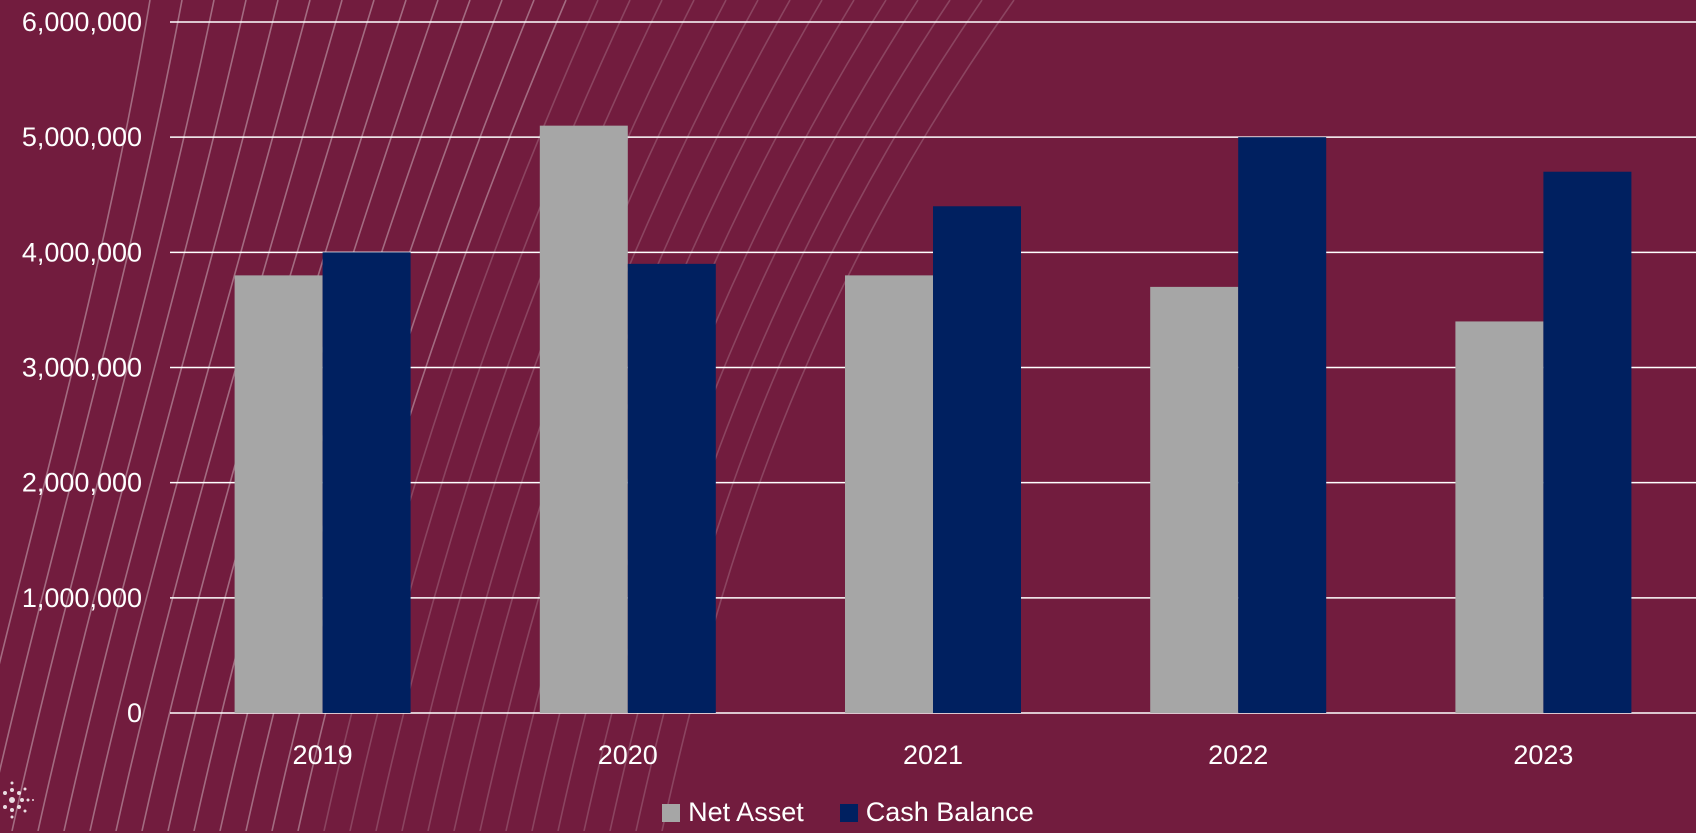  Describe the element at coordinates (1587, 442) in the screenshot. I see `bar-cash-balance-2023` at that location.